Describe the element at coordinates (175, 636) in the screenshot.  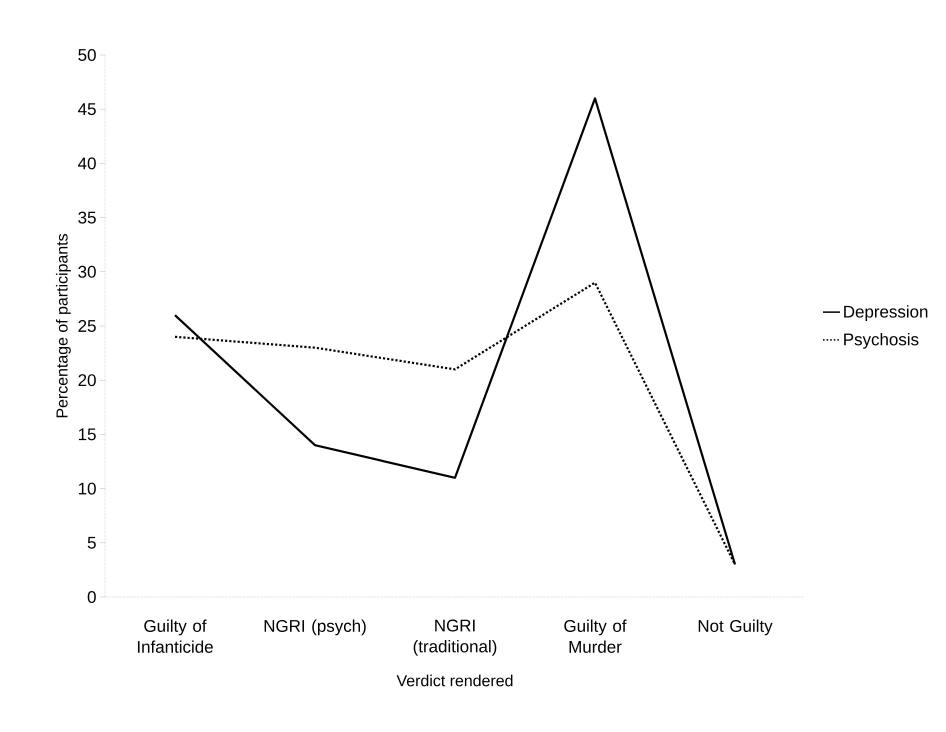
I see `x-tick-label: Guilty of Infanticide` at that location.